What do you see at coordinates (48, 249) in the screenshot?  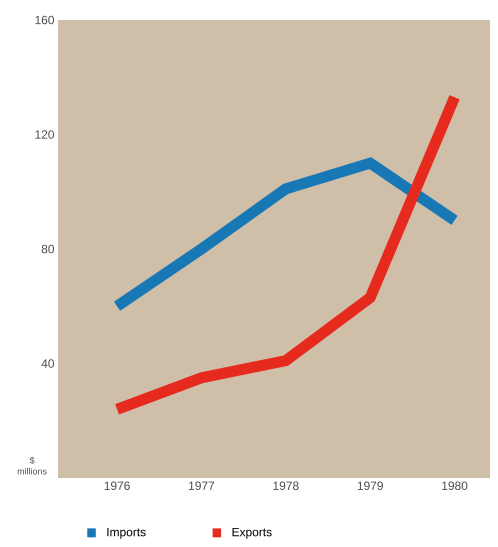 I see `y-tick-label: 80` at bounding box center [48, 249].